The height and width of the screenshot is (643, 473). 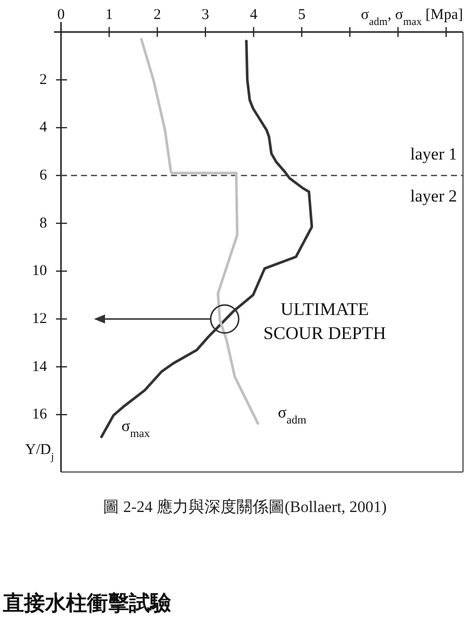 What do you see at coordinates (254, 15) in the screenshot?
I see `x-tick-label: 4` at bounding box center [254, 15].